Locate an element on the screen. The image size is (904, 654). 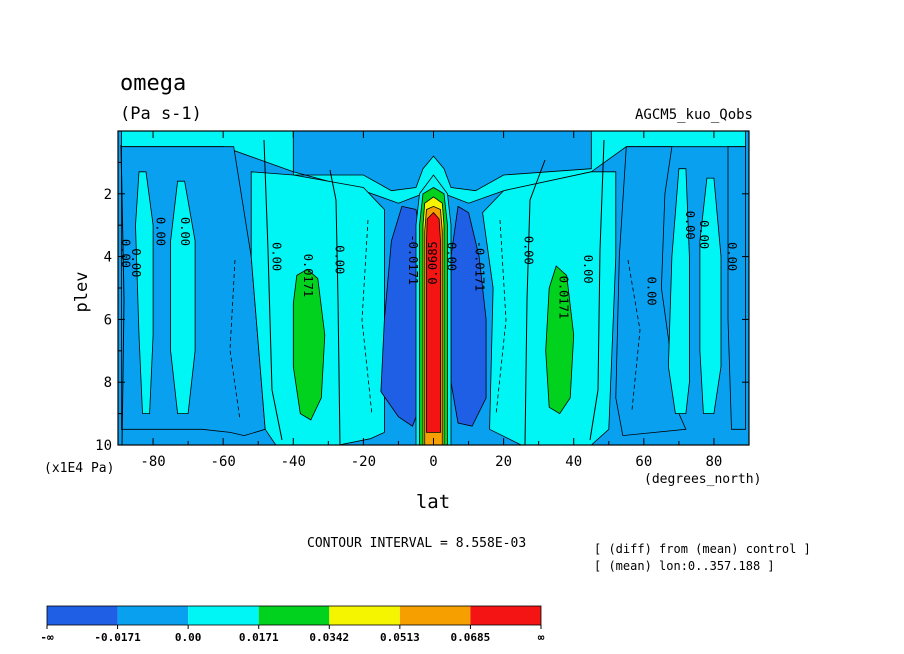
colorbar-label: 0.0685 is located at coordinates (471, 637).